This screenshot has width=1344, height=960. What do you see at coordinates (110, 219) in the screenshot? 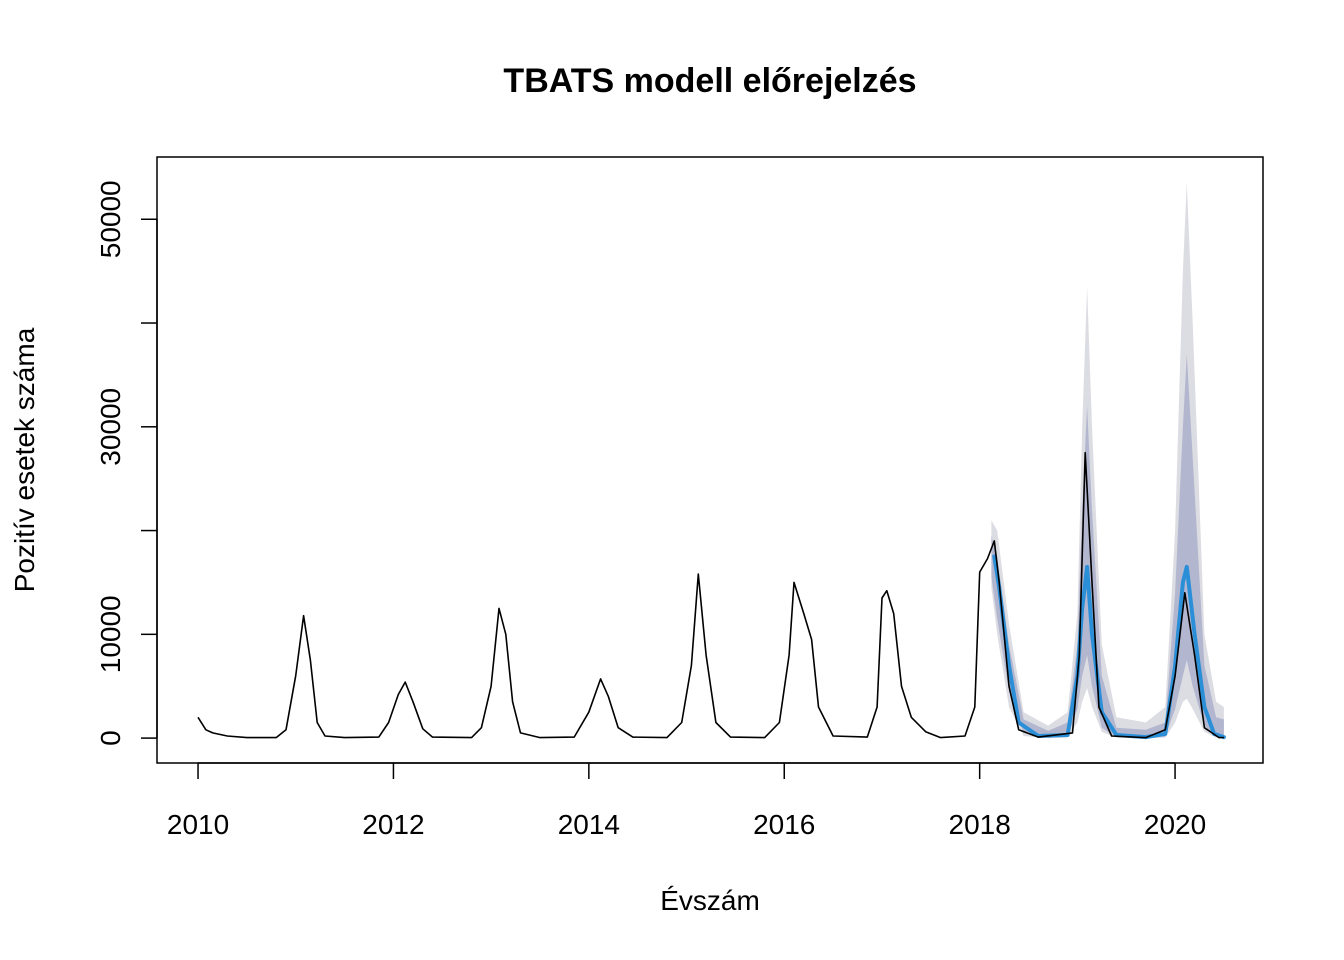
I see `y-tick-label: 50000` at bounding box center [110, 219].